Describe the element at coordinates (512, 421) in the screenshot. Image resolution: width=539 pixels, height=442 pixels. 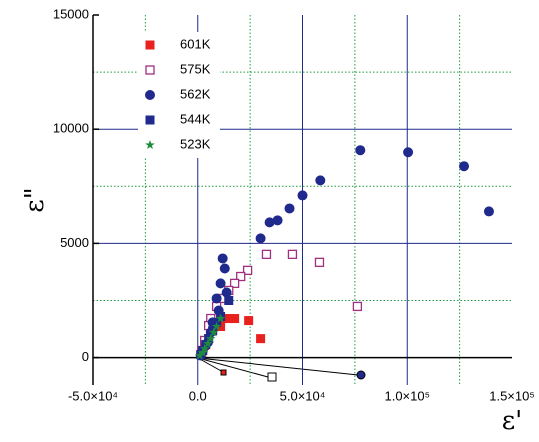
I see `x-axis-label: ε'` at that location.